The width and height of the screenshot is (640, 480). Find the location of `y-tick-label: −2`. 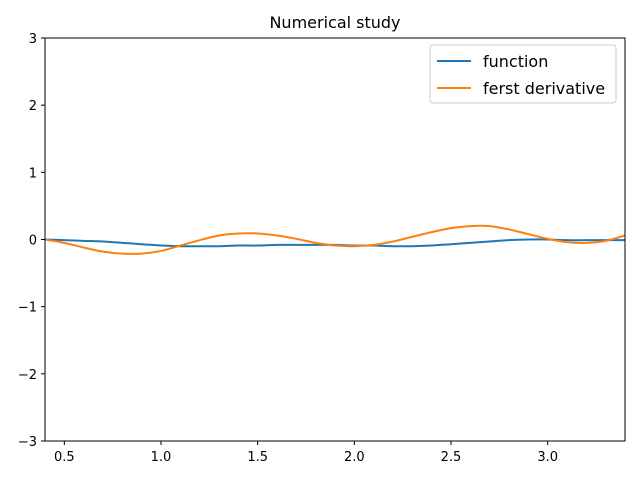

y-tick-label: −2 is located at coordinates (27, 375).